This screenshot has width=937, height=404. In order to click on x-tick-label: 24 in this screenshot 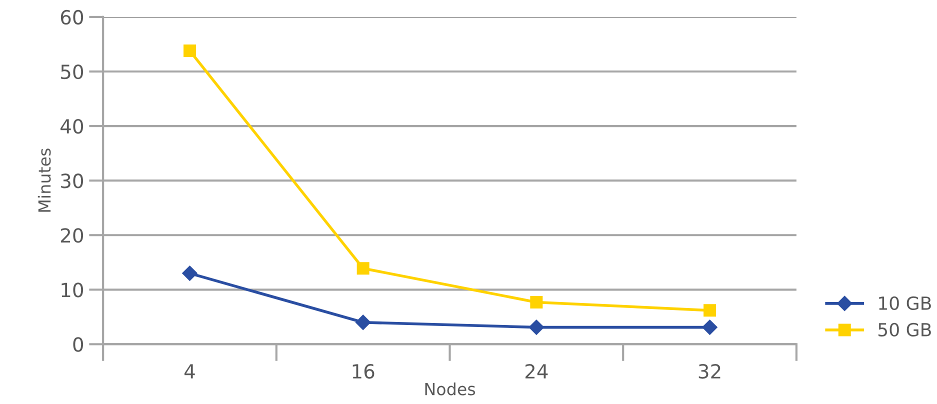, I will do `click(536, 371)`.